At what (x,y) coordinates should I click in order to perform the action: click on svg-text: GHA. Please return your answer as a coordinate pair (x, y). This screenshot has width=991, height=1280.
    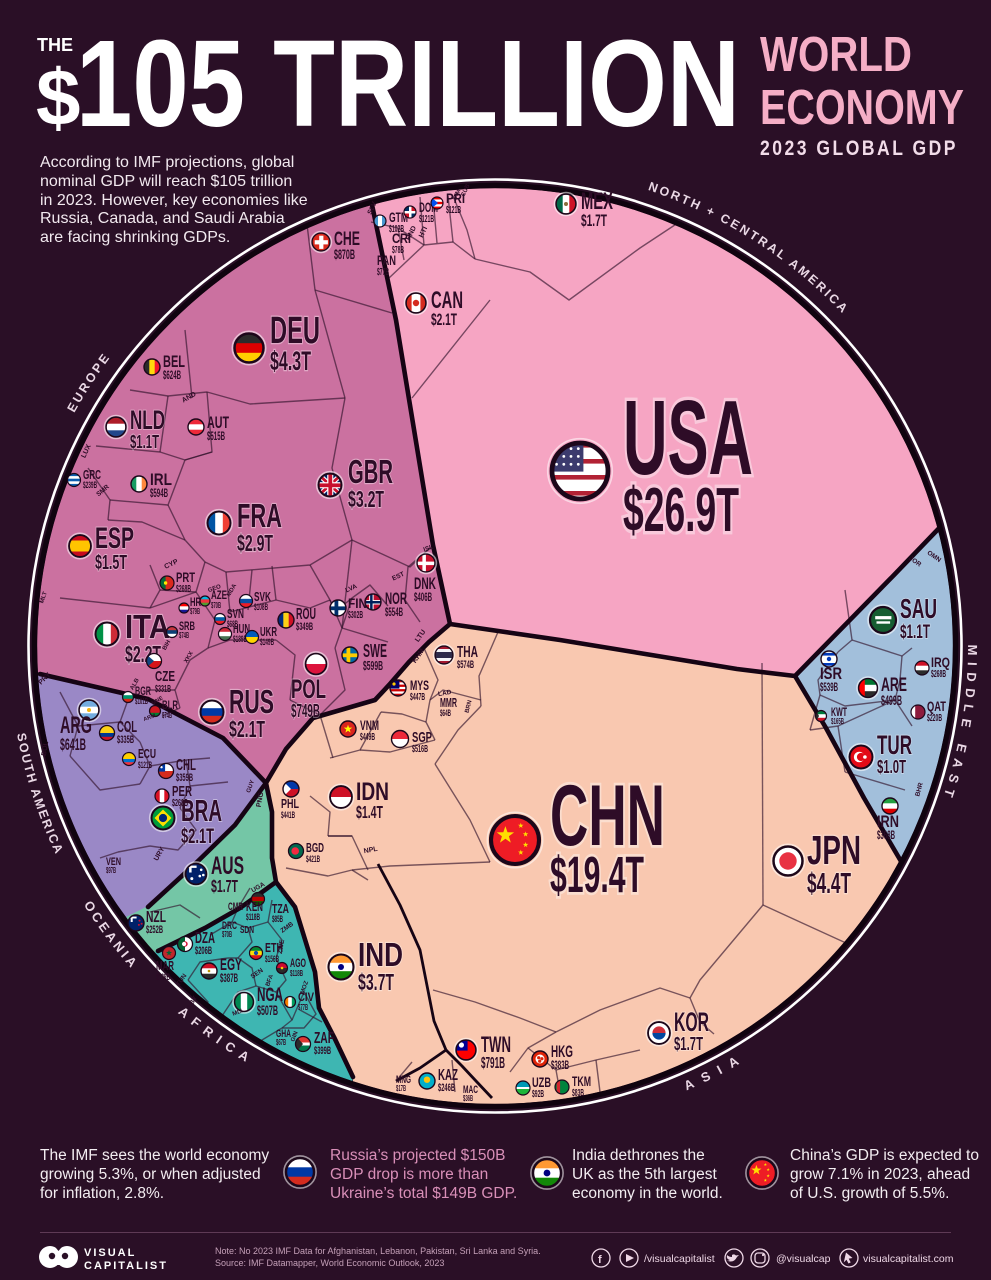
    Looking at the image, I should click on (283, 1034).